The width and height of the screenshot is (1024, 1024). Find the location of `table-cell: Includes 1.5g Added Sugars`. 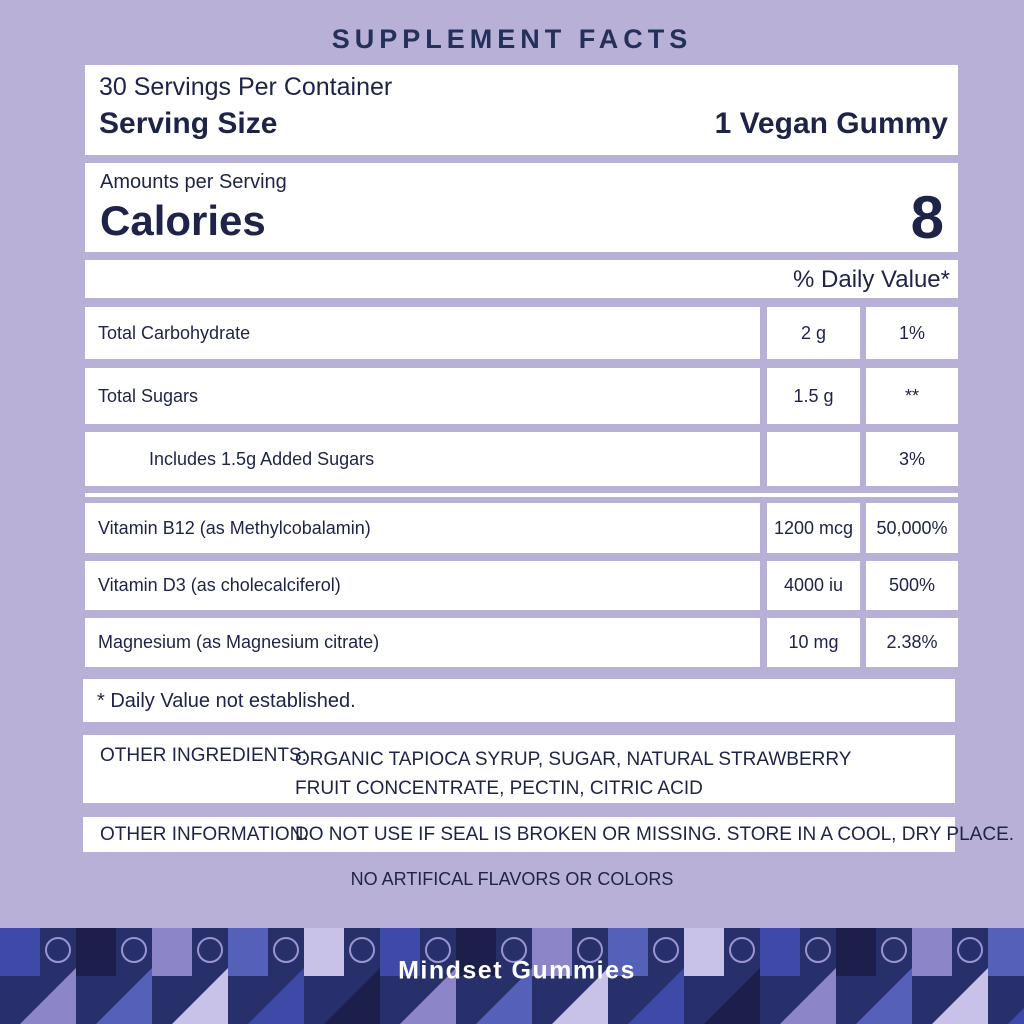

table-cell: Includes 1.5g Added Sugars is located at coordinates (422, 459).